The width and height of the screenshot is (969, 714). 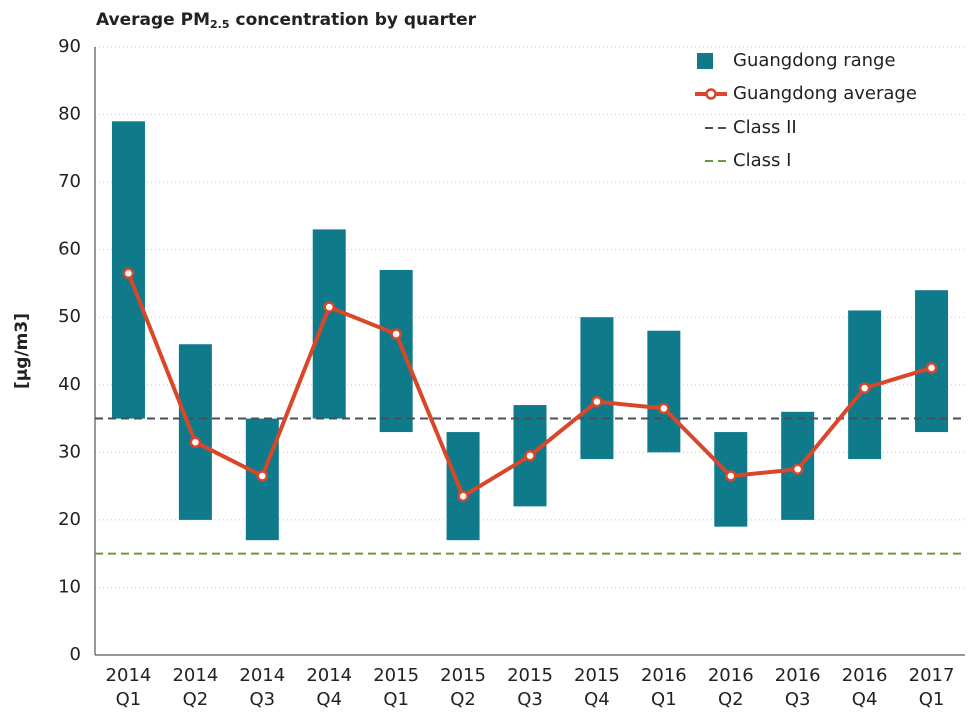 What do you see at coordinates (69, 316) in the screenshot?
I see `y-tick-label: 50` at bounding box center [69, 316].